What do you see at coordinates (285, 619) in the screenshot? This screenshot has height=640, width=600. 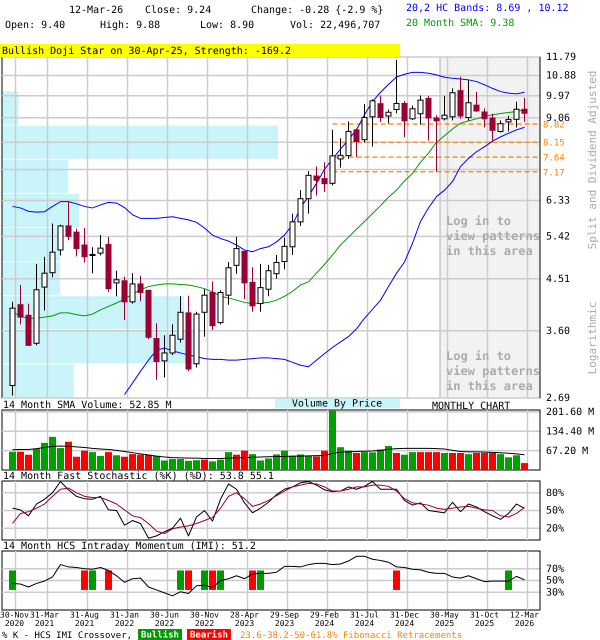 I see `x-tick-label: 29-Sep 2023` at bounding box center [285, 619].